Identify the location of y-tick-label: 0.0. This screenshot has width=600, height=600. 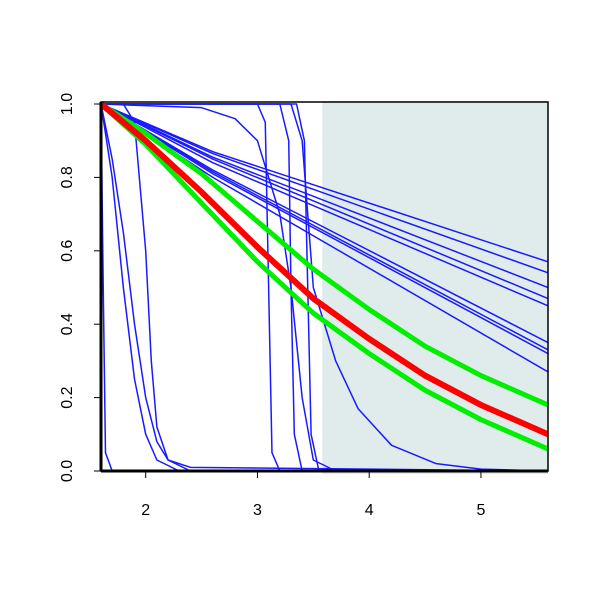
(67, 471).